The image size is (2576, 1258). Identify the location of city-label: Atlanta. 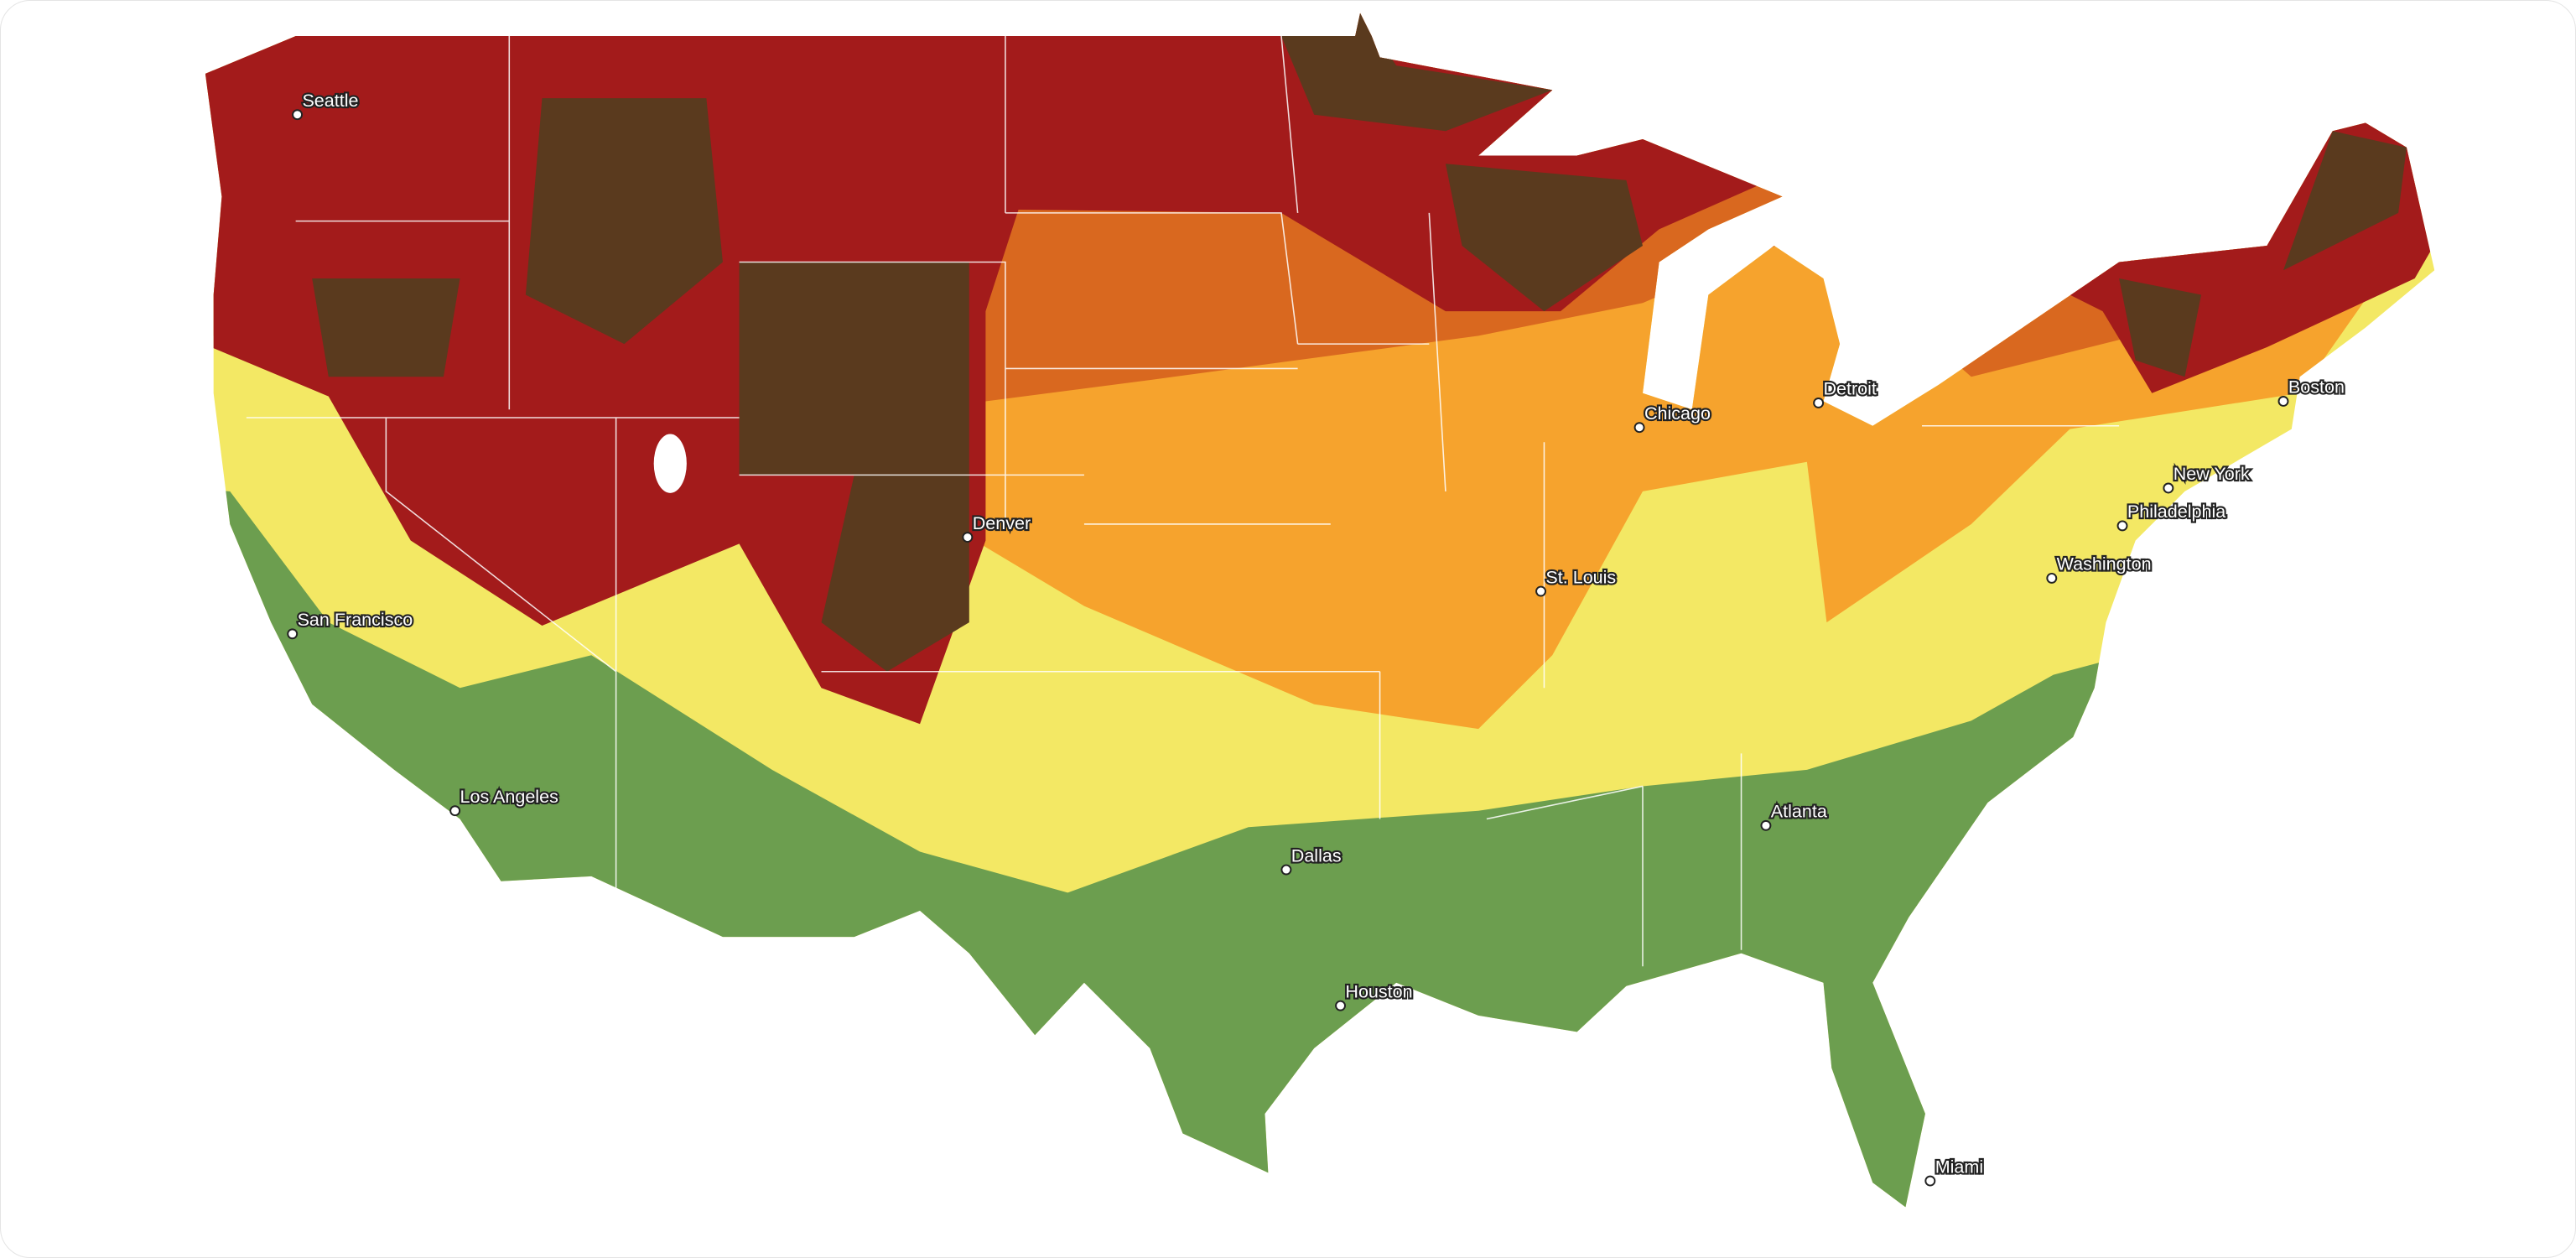
(1799, 812).